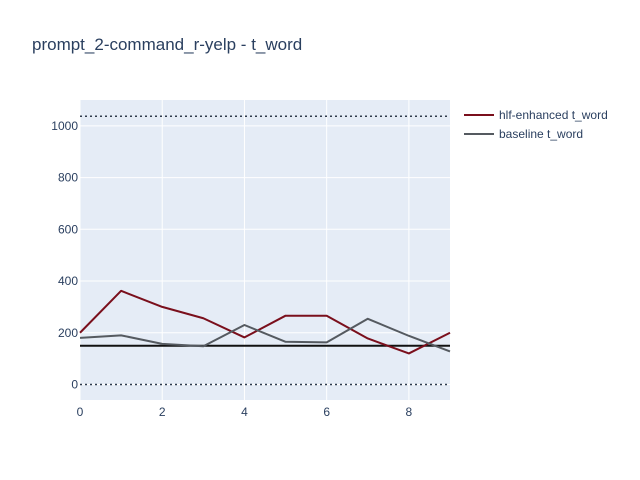 The width and height of the screenshot is (640, 480). What do you see at coordinates (68, 178) in the screenshot?
I see `y-tick-label: 800` at bounding box center [68, 178].